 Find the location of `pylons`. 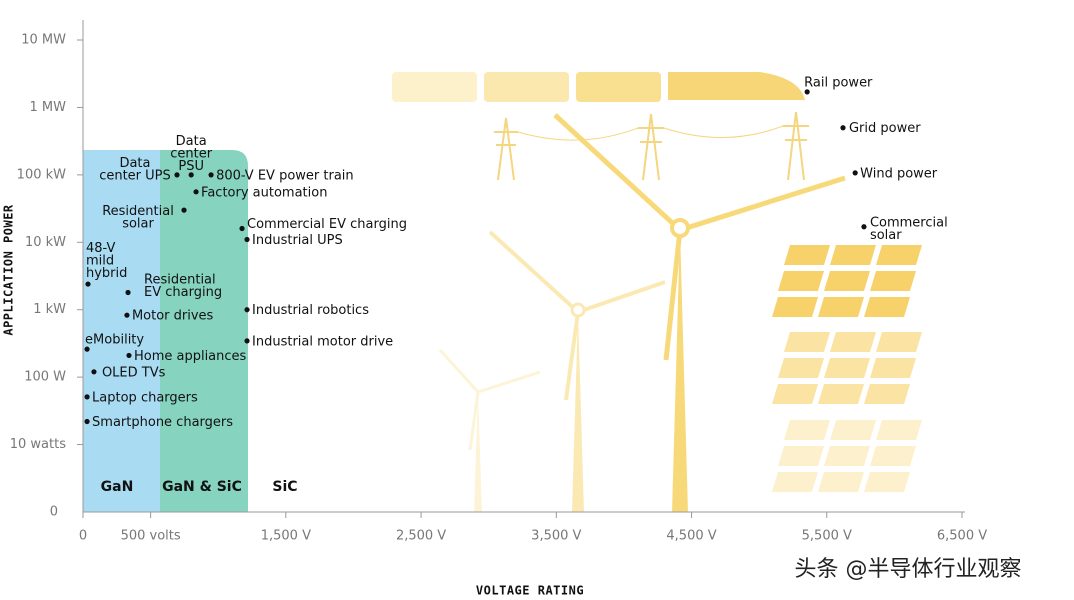

pylons is located at coordinates (651, 146).